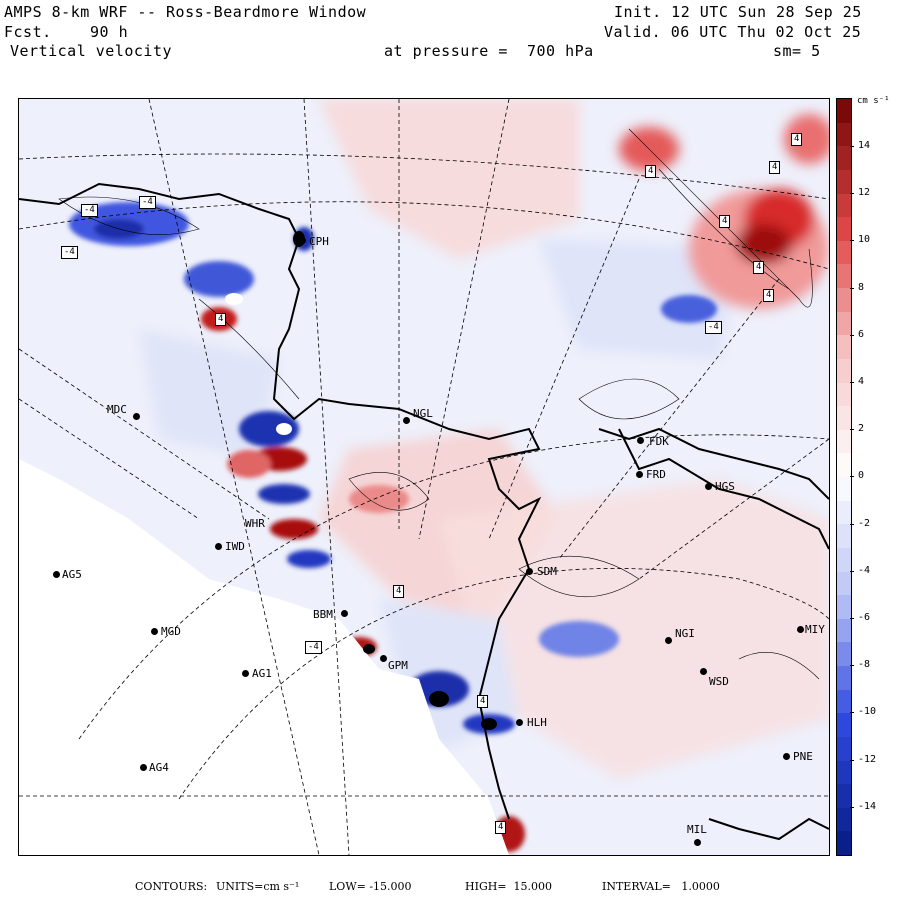 This screenshot has width=900, height=900. I want to click on station-label: FDK, so click(659, 441).